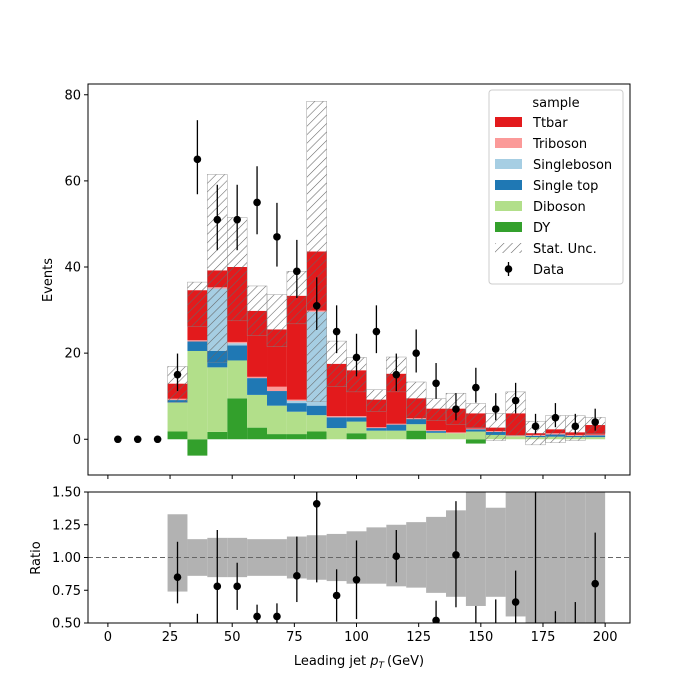 Image resolution: width=700 pixels, height=700 pixels. Describe the element at coordinates (108, 637) in the screenshot. I see `ratio-x-tick-label-0: 0` at that location.